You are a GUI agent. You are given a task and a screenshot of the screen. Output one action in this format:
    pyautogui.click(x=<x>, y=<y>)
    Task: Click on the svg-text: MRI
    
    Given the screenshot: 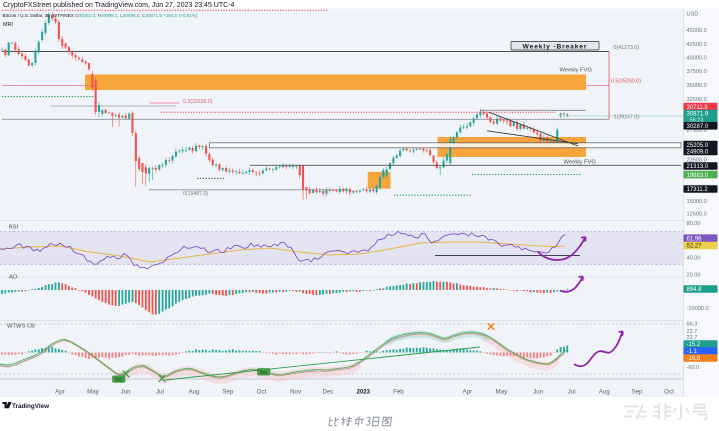 What is the action you would take?
    pyautogui.click(x=8, y=25)
    